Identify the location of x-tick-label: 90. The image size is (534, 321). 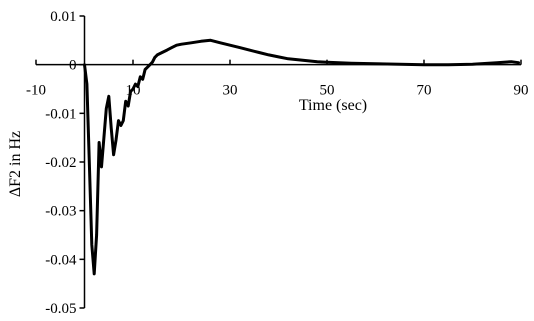
(521, 91).